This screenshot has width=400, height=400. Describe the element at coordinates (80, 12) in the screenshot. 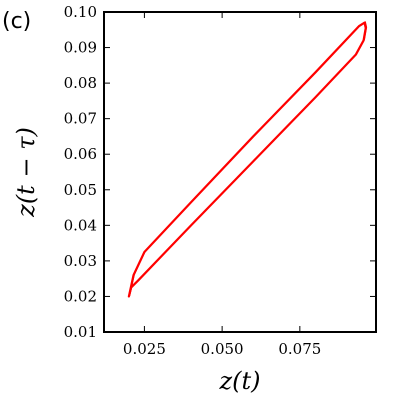

I see `y-tick-label: 0.10` at that location.